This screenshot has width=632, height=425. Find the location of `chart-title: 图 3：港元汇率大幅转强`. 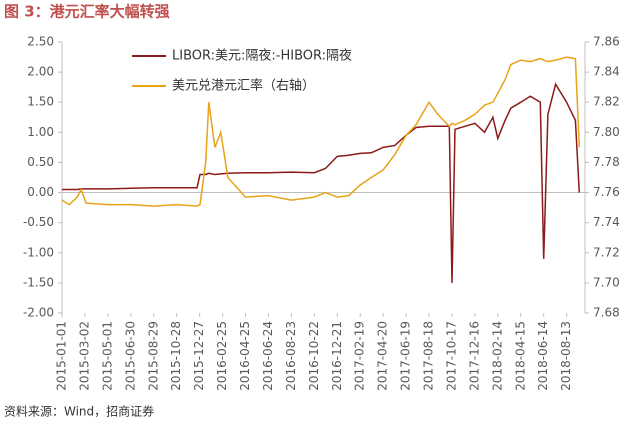

chart-title: 图 3：港元汇率大幅转强 is located at coordinates (87, 12).